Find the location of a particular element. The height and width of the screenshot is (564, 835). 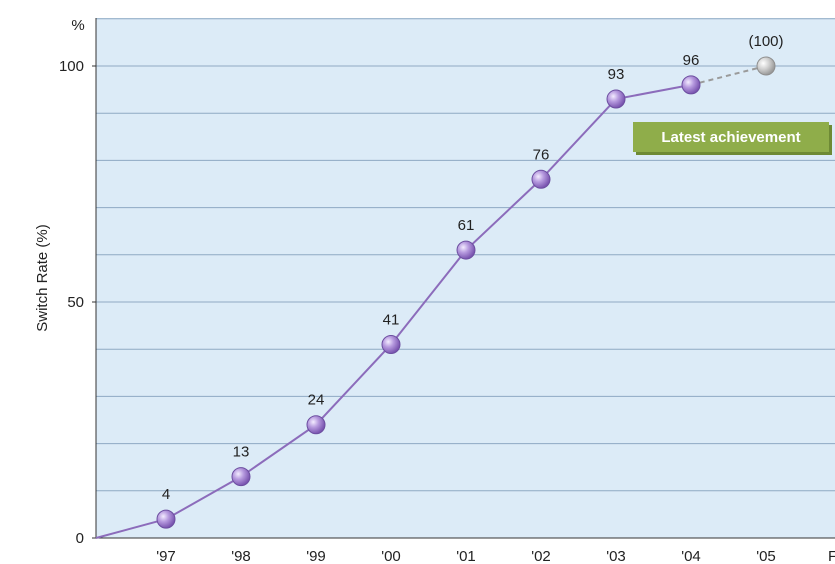

x-tick-label: '99 is located at coordinates (316, 556).